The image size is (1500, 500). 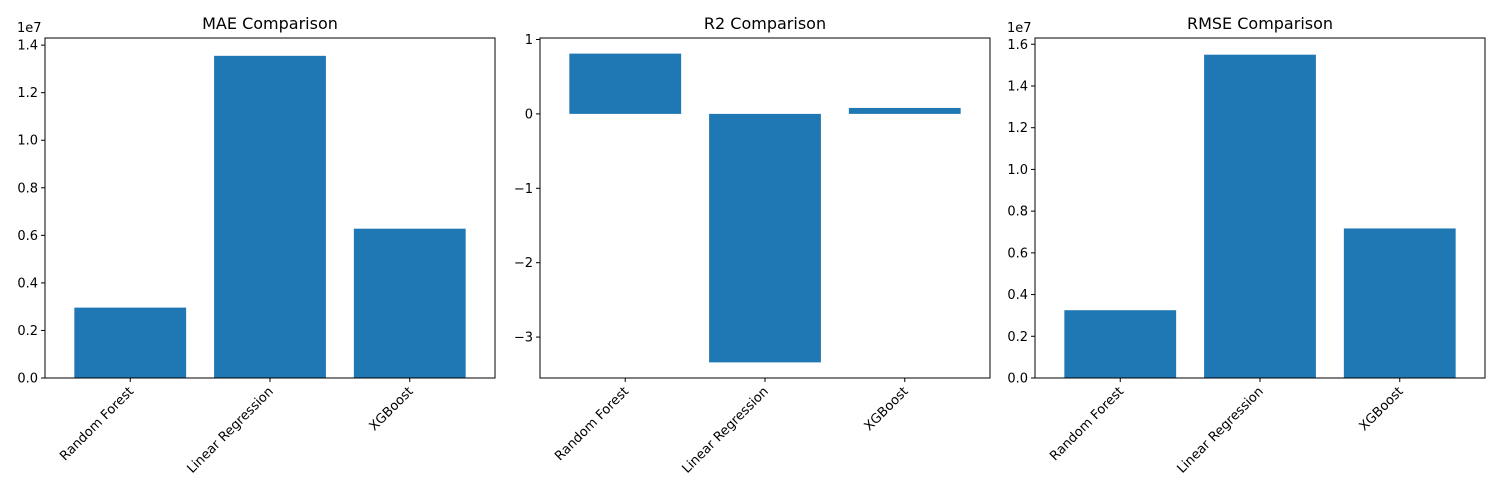 What do you see at coordinates (523, 189) in the screenshot?
I see `y-tick-label: −1` at bounding box center [523, 189].